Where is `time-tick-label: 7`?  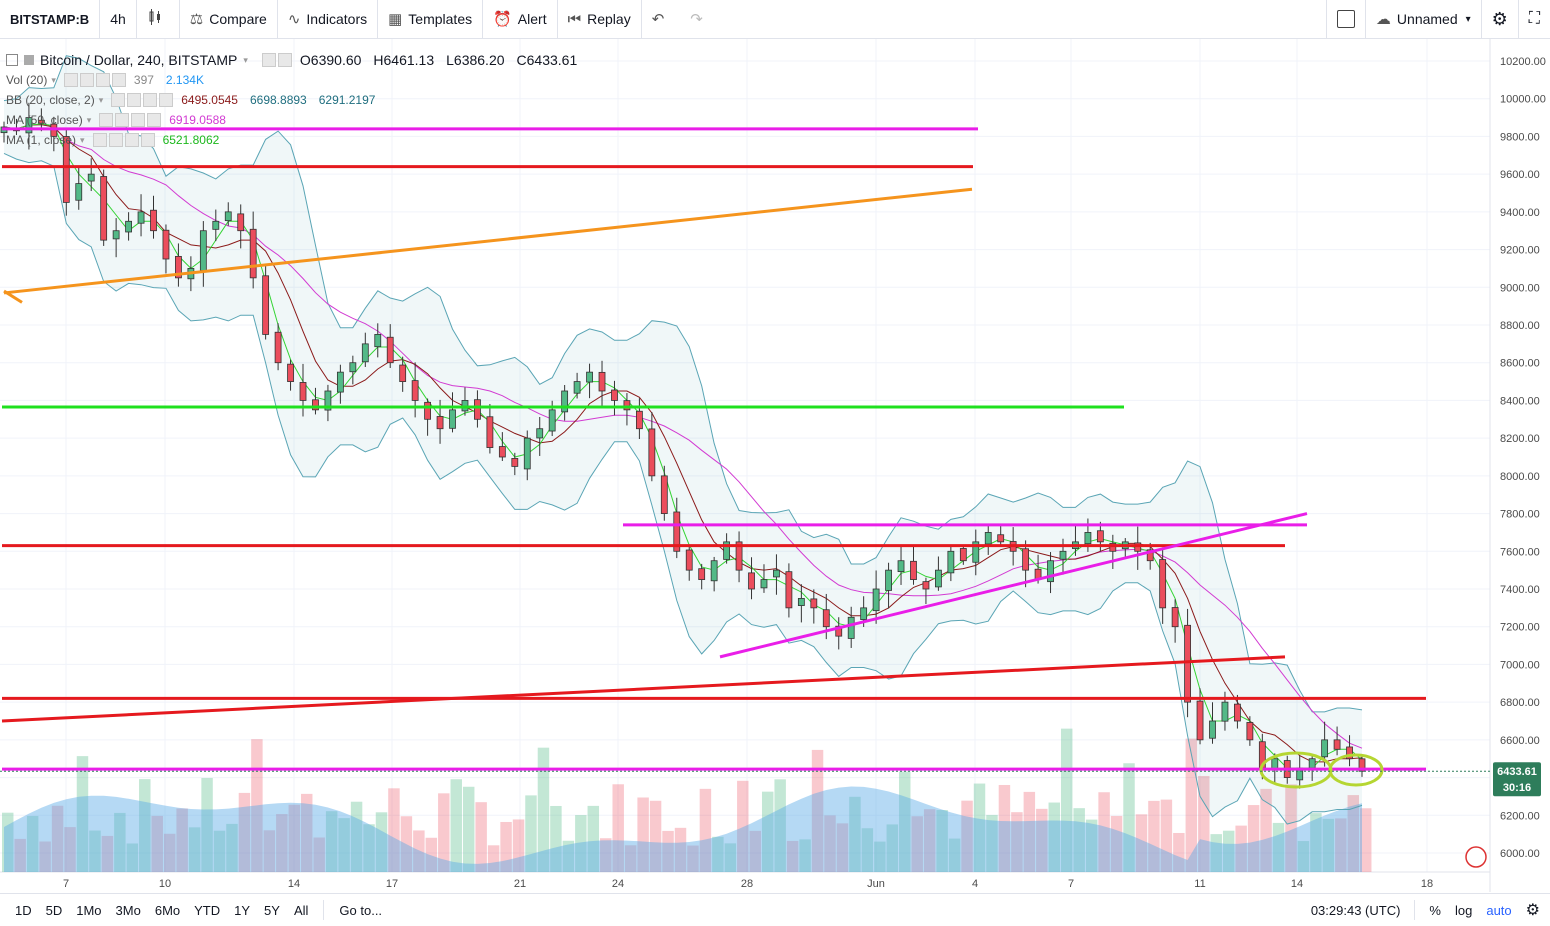 time-tick-label: 7 is located at coordinates (1071, 884).